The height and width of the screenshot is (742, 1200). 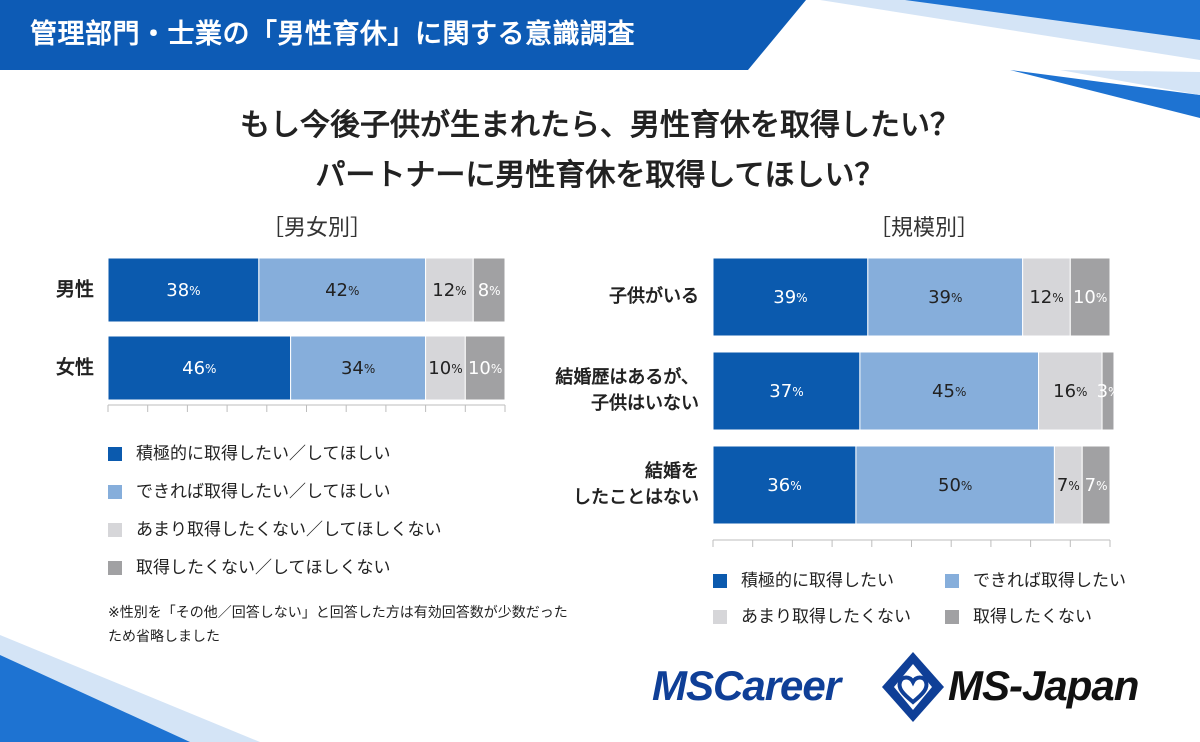 I want to click on legend-scale: 積極的に取得したい できれば取得したい あまり取得したくない 取得したくない, so click(x=943, y=605).